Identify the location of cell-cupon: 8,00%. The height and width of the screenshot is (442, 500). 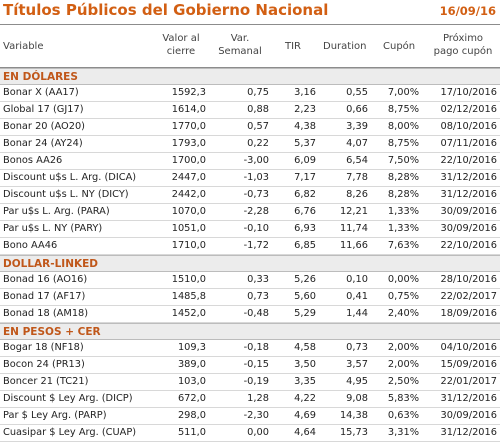
(403, 126).